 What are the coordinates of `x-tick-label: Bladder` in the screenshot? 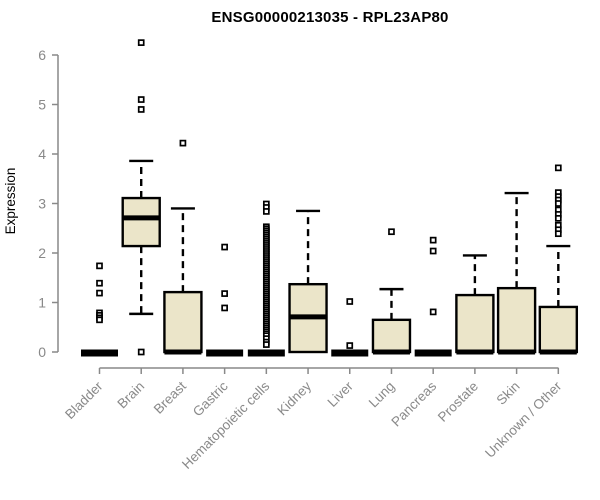 It's located at (84, 400).